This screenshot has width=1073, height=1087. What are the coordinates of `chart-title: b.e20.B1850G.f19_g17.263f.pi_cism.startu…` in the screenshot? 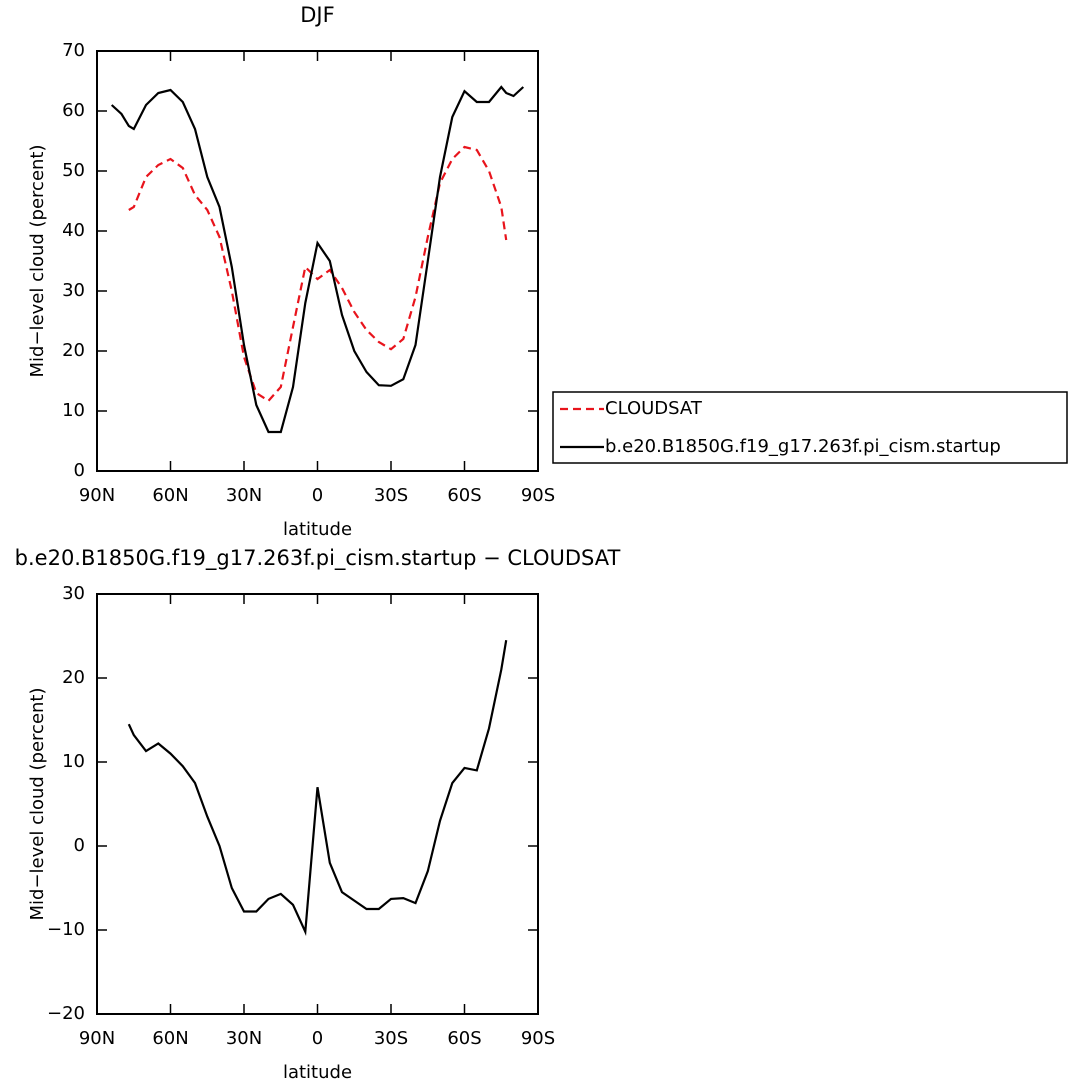 It's located at (318, 558).